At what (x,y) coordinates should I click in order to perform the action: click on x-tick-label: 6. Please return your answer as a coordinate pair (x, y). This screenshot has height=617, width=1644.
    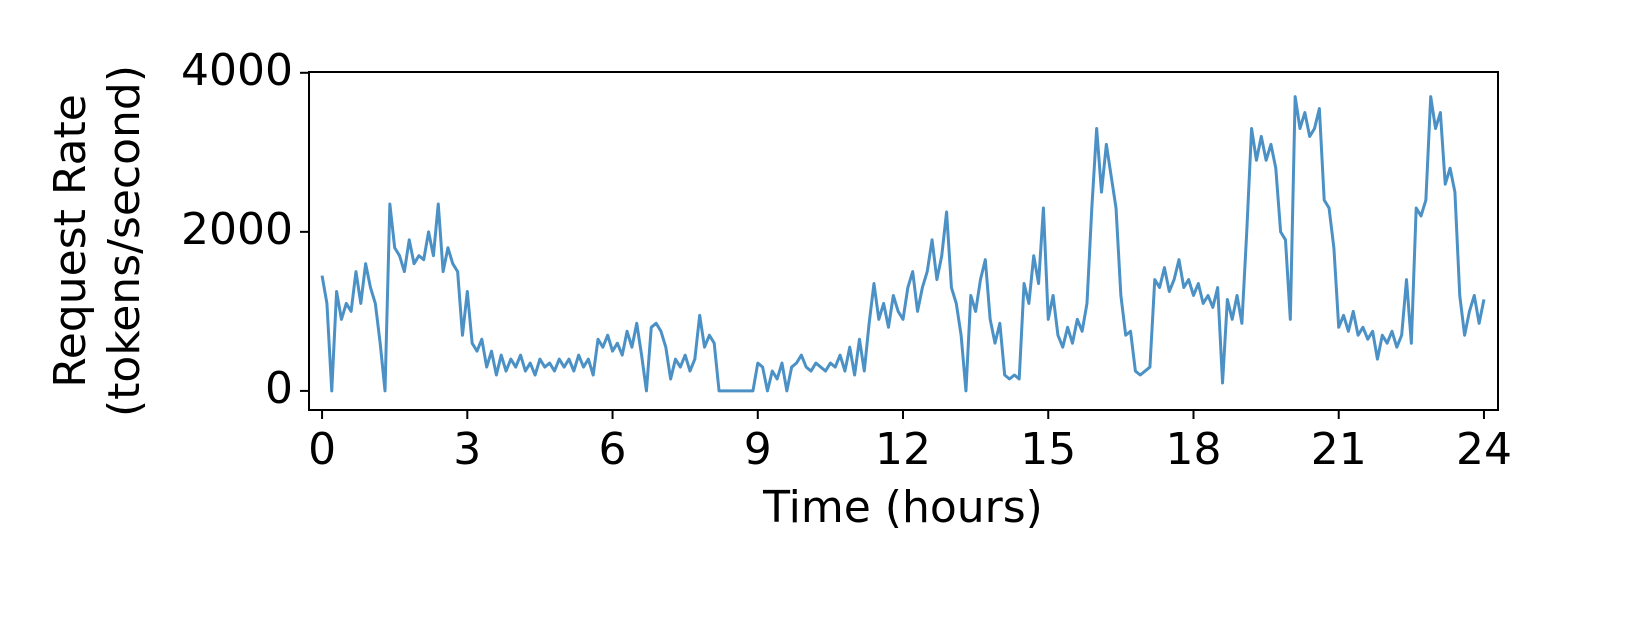
    Looking at the image, I should click on (613, 449).